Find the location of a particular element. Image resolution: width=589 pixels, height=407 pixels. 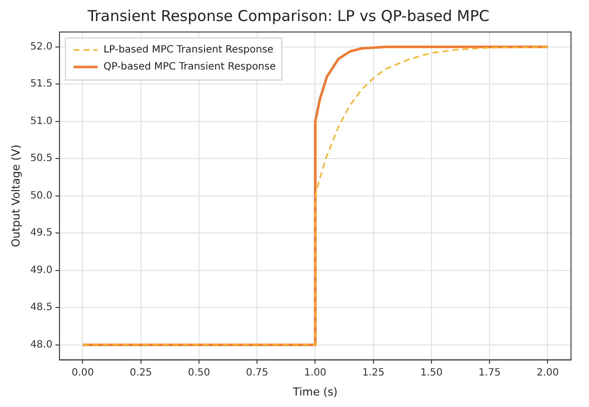

x-tick-label: 2.00 is located at coordinates (547, 372).